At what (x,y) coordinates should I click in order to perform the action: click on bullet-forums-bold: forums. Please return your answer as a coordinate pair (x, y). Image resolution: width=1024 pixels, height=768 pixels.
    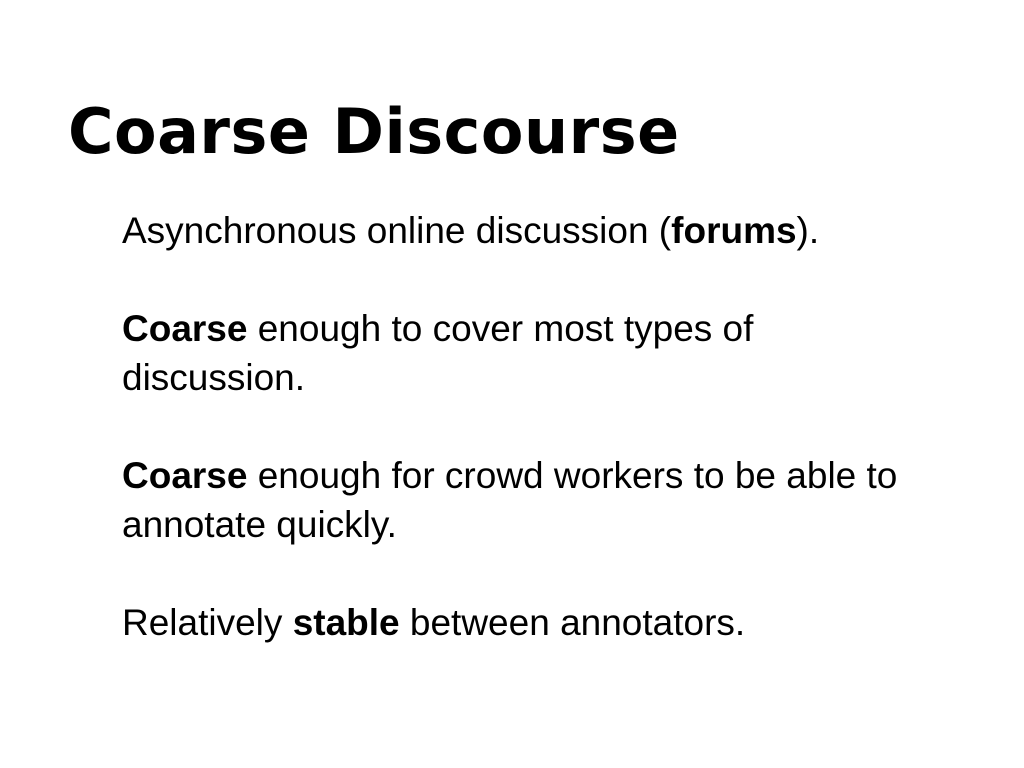
    Looking at the image, I should click on (734, 230).